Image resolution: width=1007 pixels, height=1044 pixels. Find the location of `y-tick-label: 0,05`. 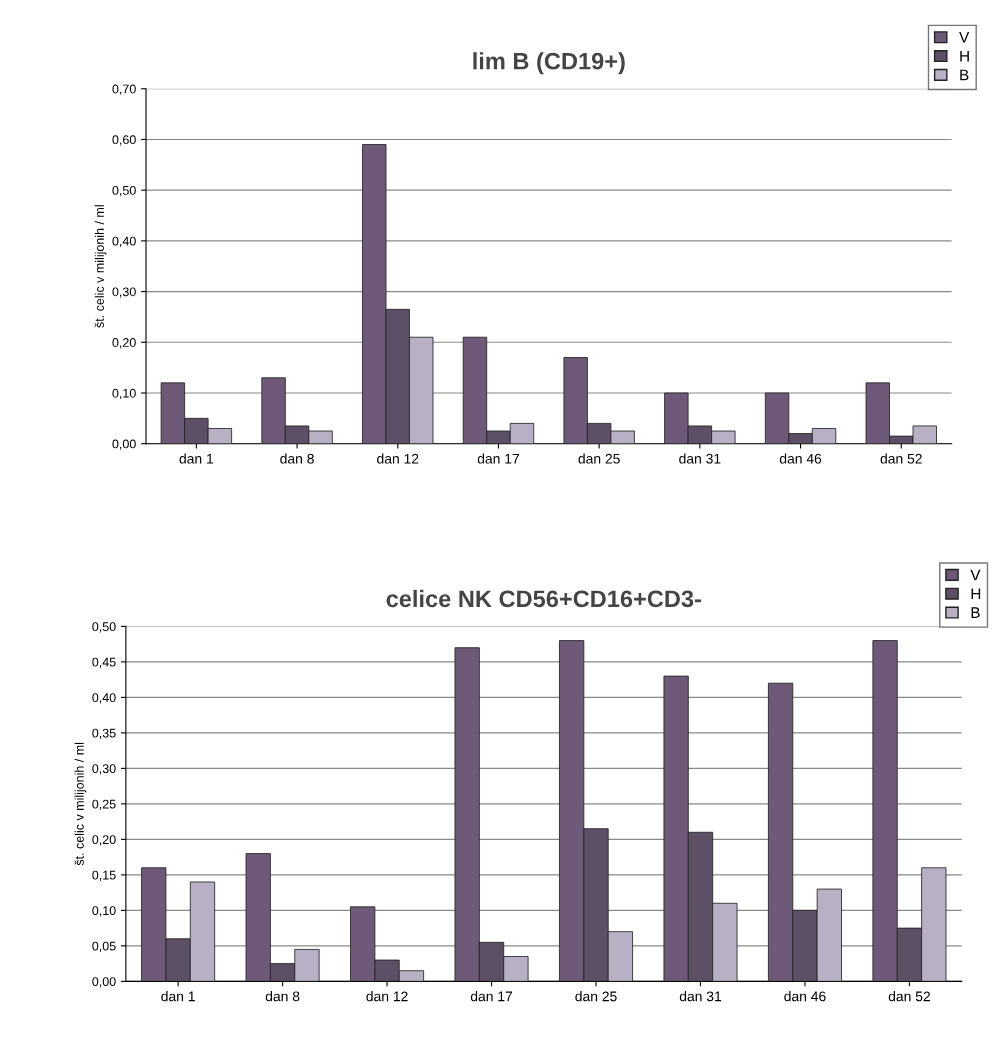

y-tick-label: 0,05 is located at coordinates (104, 946).